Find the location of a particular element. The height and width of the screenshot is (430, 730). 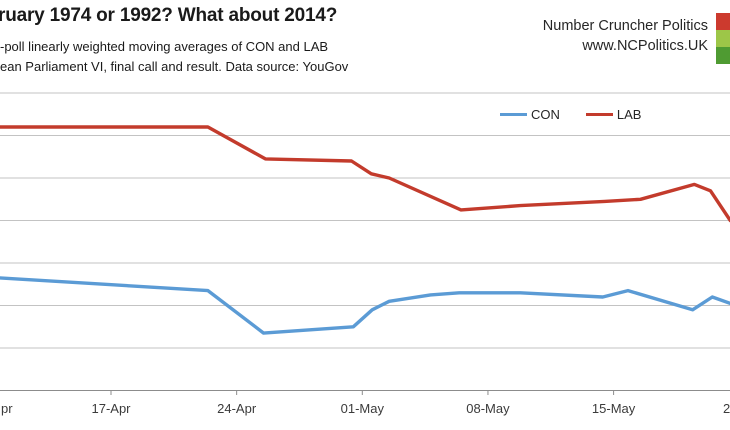

x-tick-label: 17-Apr is located at coordinates (111, 408).